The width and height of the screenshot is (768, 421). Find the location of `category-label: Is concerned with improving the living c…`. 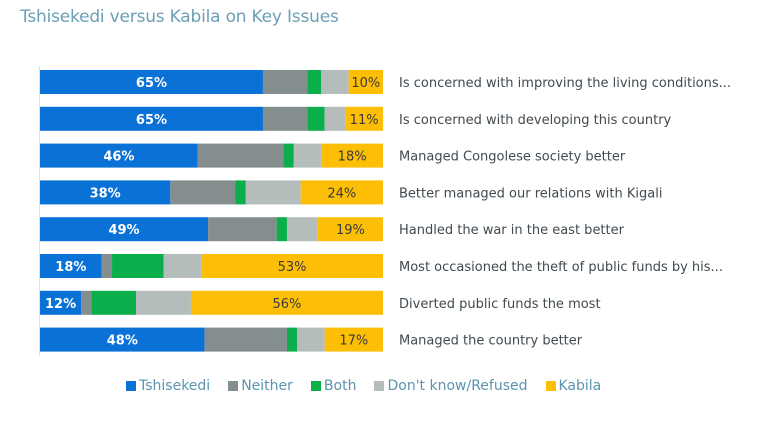

category-label: Is concerned with improving the living c… is located at coordinates (565, 83).